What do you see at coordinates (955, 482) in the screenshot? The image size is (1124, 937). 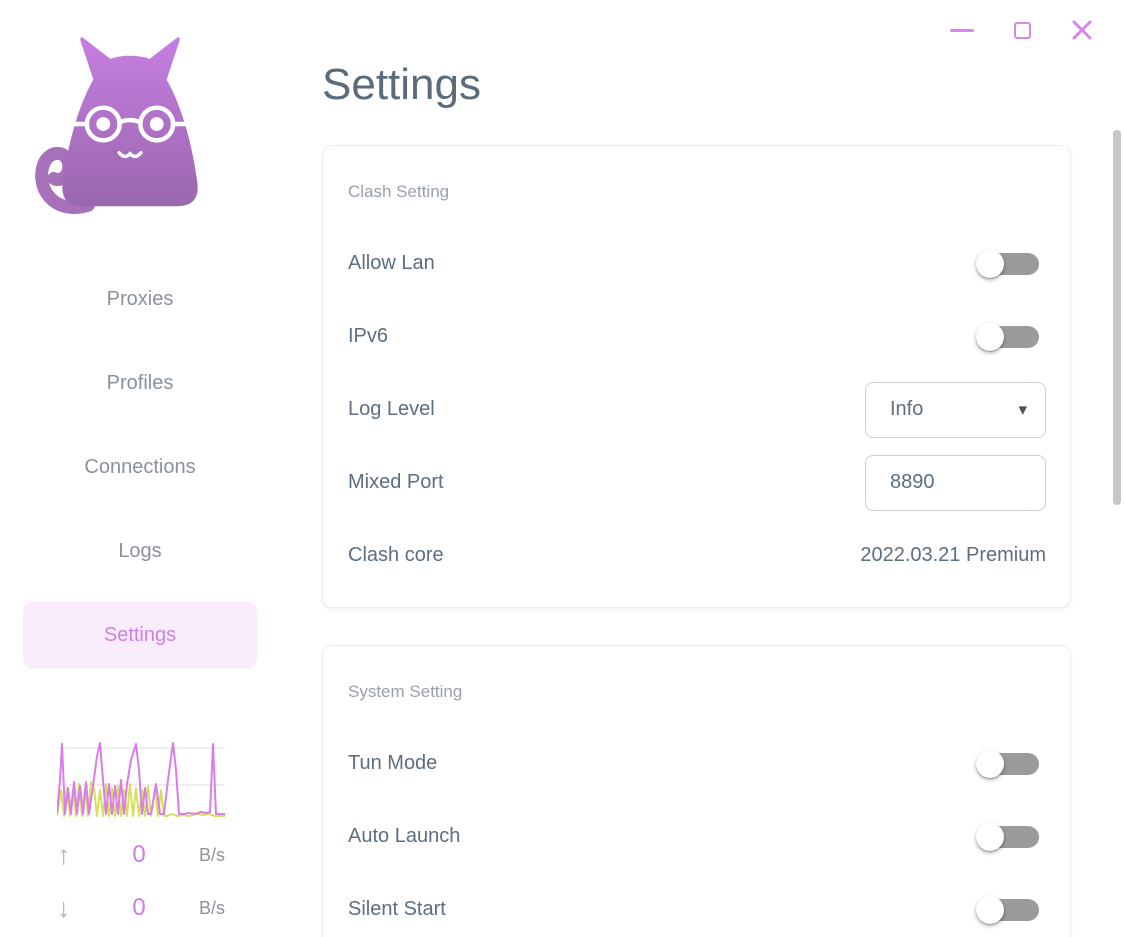 I see `mixed-port-input` at bounding box center [955, 482].